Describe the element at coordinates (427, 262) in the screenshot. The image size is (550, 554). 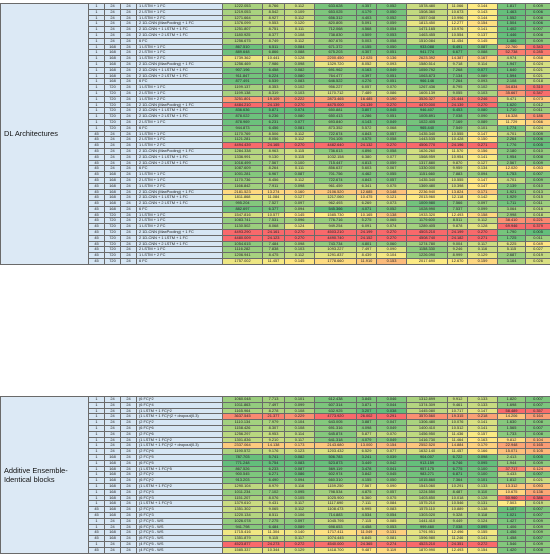
I see `table-cell: 2017.690` at that location.